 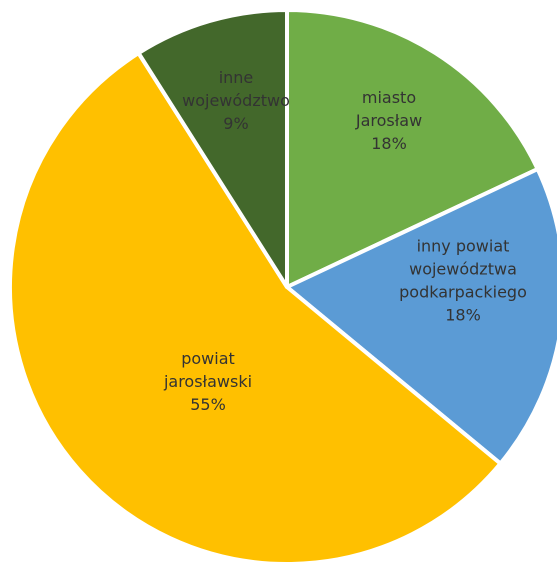 I want to click on pie-slice-label-line: inny powiat, so click(x=463, y=245).